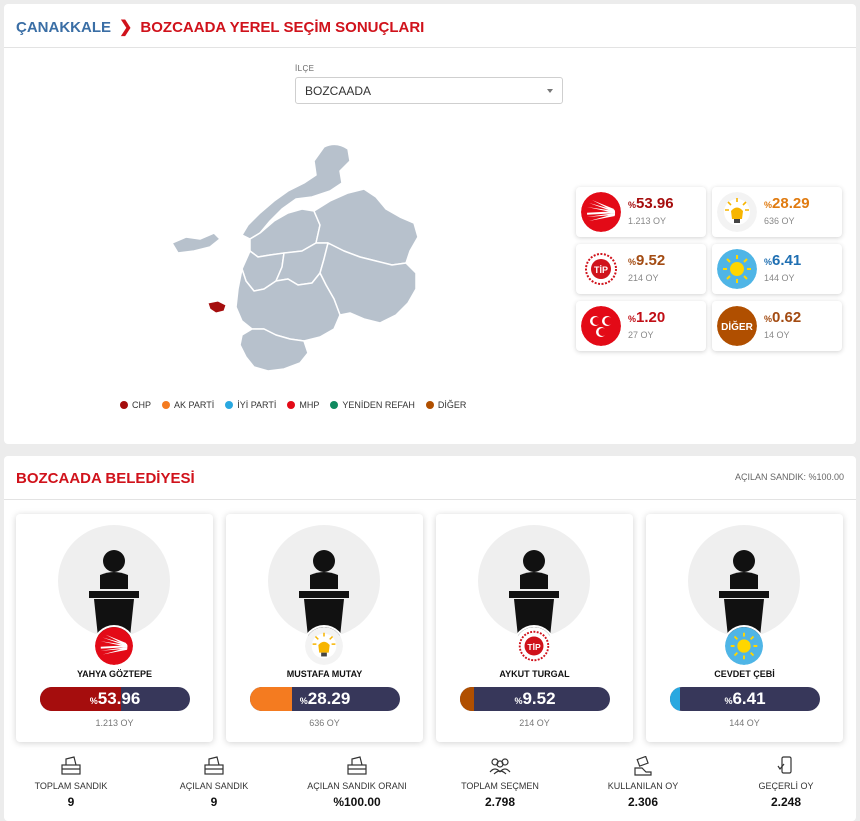  Describe the element at coordinates (534, 581) in the screenshot. I see `podium-icon` at that location.